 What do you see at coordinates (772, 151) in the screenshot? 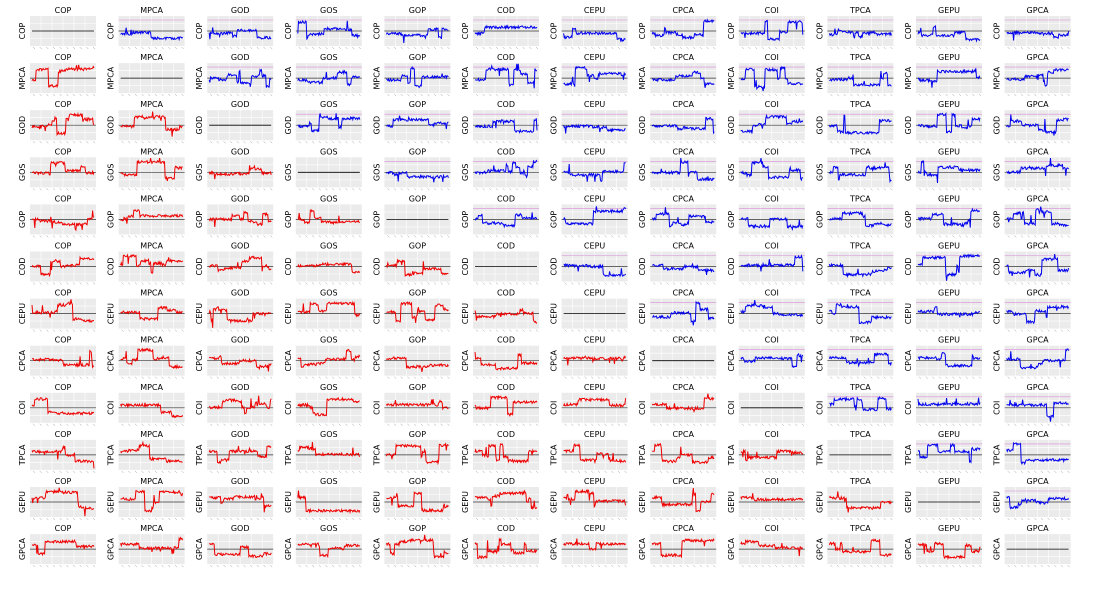
I see `panel-title: COI` at bounding box center [772, 151].